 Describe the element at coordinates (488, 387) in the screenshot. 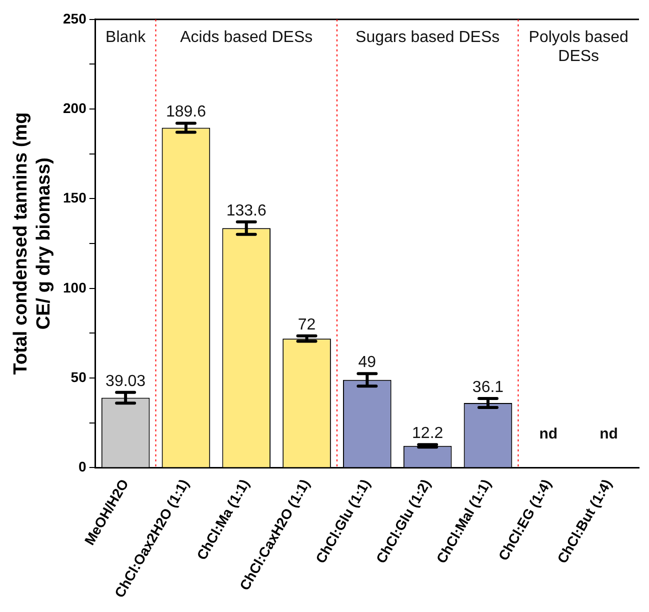

I see `data-label: 36.1` at that location.